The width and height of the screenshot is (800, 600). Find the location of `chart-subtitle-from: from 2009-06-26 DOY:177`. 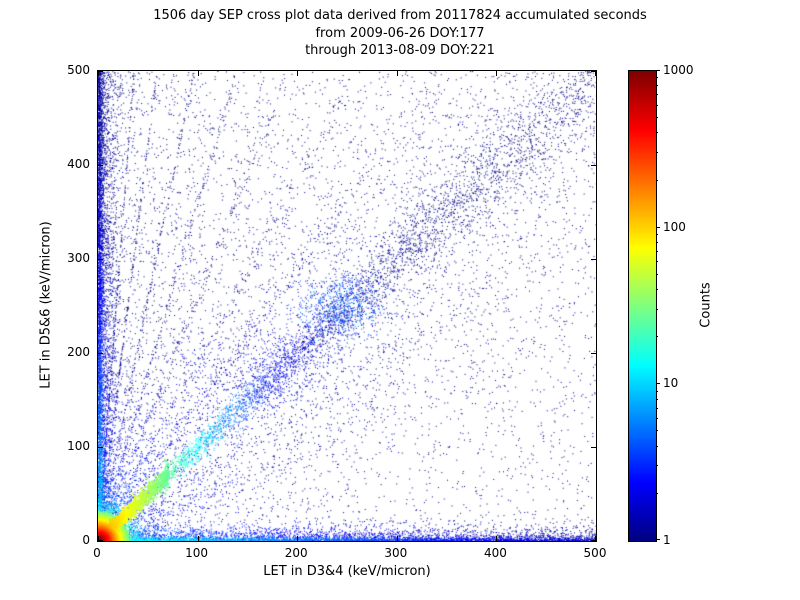

chart-subtitle-from: from 2009-06-26 DOY:177 is located at coordinates (400, 33).